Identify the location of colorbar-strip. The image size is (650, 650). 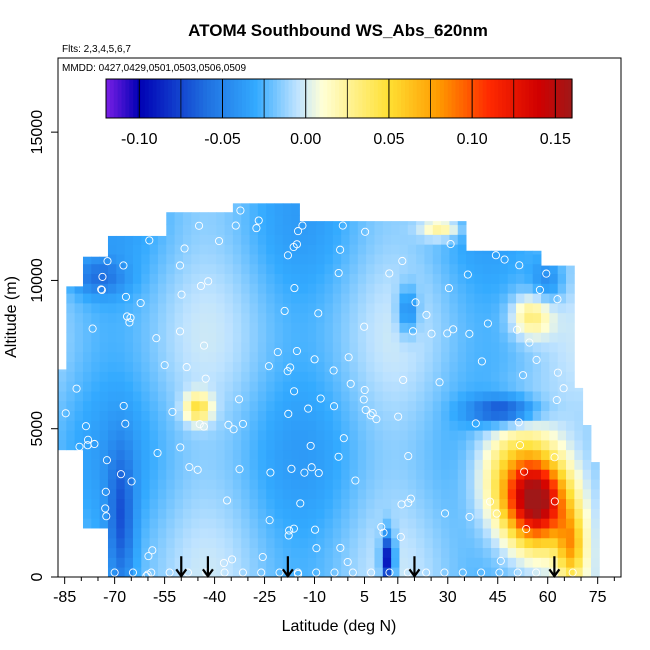
(155, 98).